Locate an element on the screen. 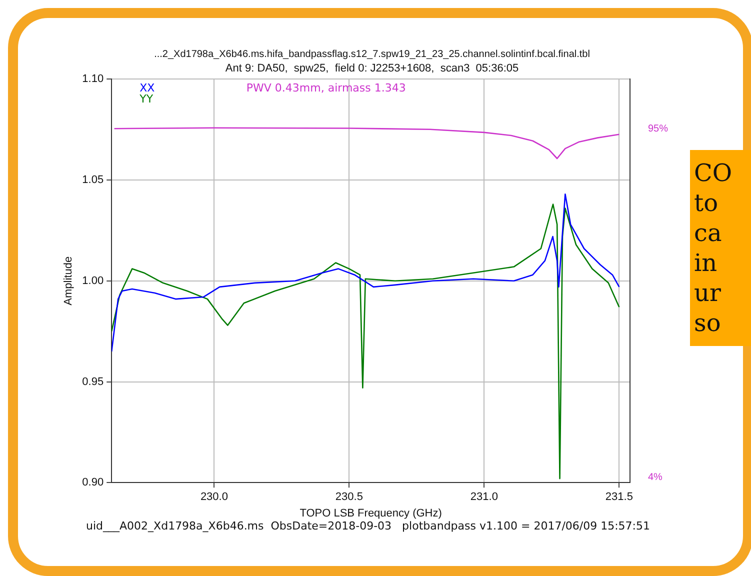 The width and height of the screenshot is (751, 576). x-tick-label: 231.0 is located at coordinates (484, 497).